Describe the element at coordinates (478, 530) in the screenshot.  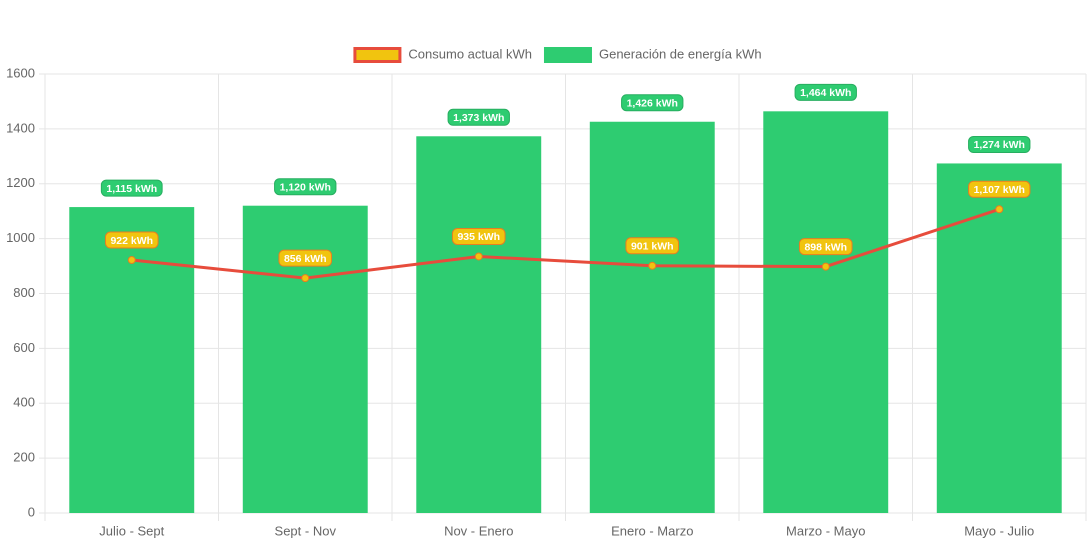
I see `x-tick-label: Nov - Enero` at that location.